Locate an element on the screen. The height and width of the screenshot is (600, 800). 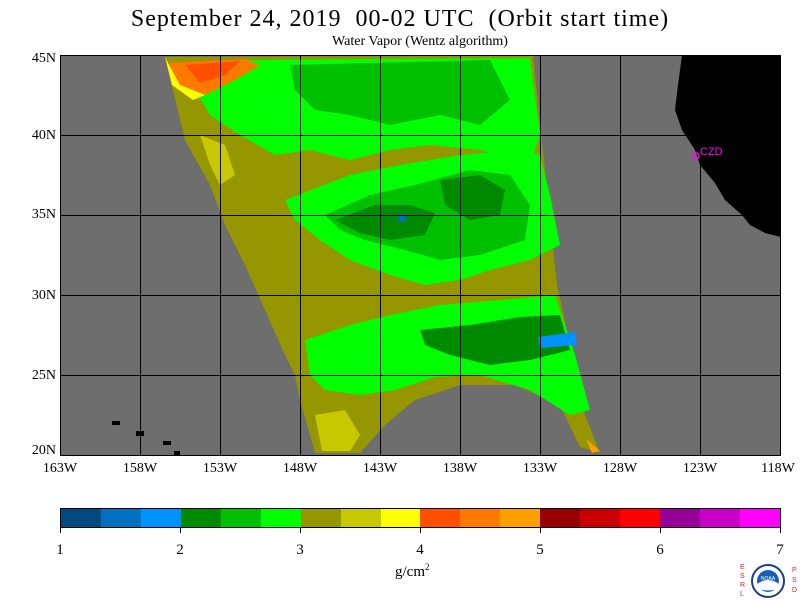
lat-label-20n: 20N is located at coordinates (43, 450).